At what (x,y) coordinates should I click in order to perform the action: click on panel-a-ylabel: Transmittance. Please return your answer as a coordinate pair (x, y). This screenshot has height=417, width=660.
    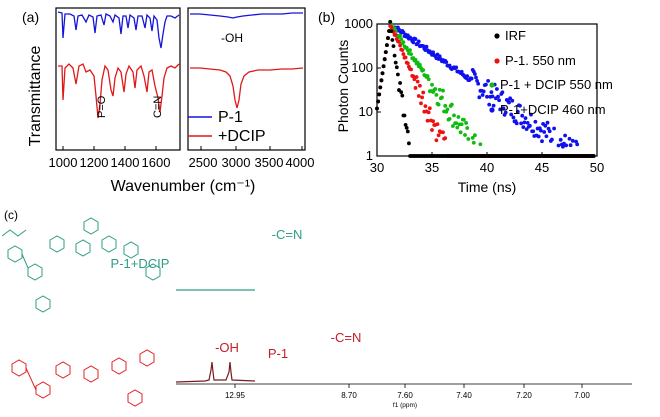
    Looking at the image, I should click on (35, 96).